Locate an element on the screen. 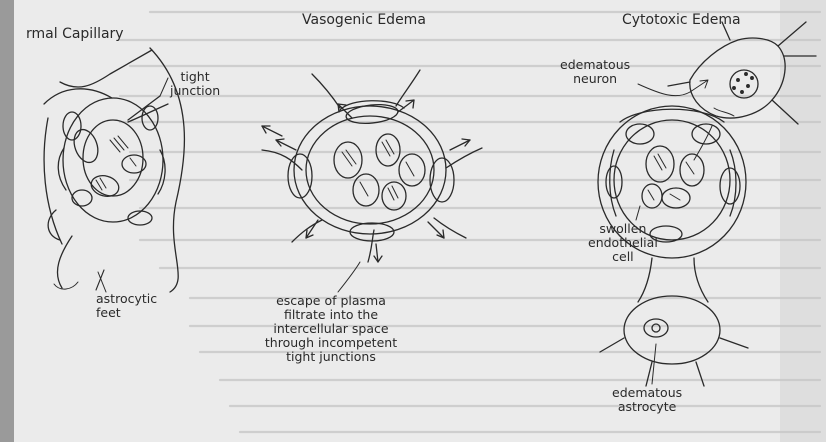 This screenshot has width=826, height=442. caption-line-3: intercellular space is located at coordinates (331, 329).